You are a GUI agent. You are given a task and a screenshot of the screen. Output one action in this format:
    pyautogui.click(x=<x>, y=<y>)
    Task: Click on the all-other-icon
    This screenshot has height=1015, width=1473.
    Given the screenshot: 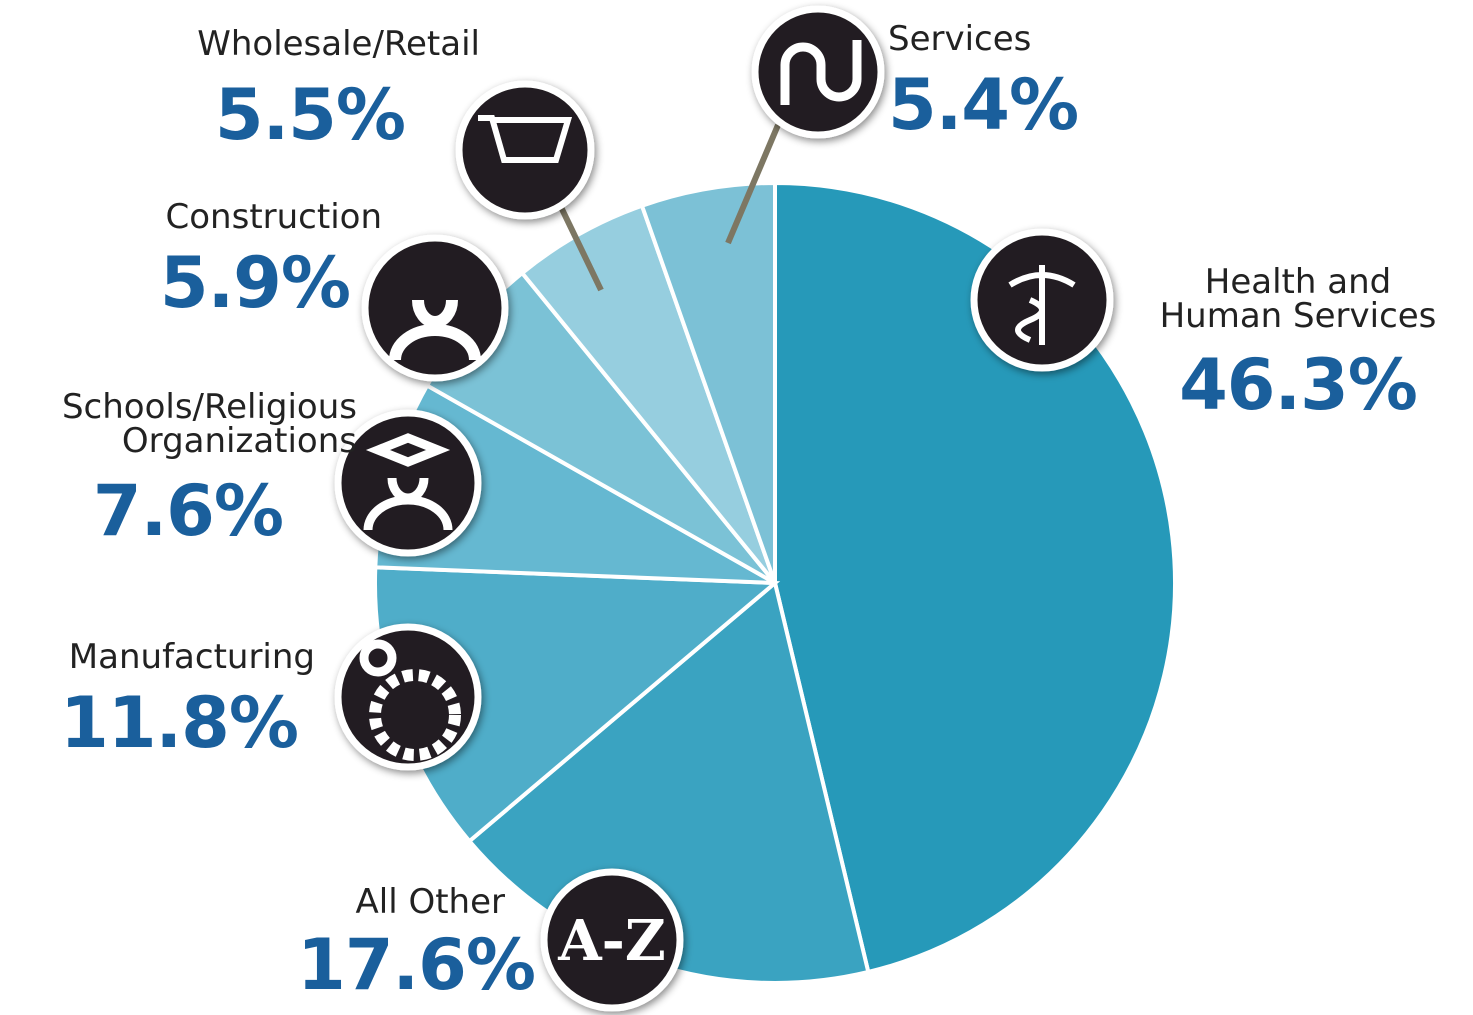 What is the action you would take?
    pyautogui.click(x=612, y=940)
    